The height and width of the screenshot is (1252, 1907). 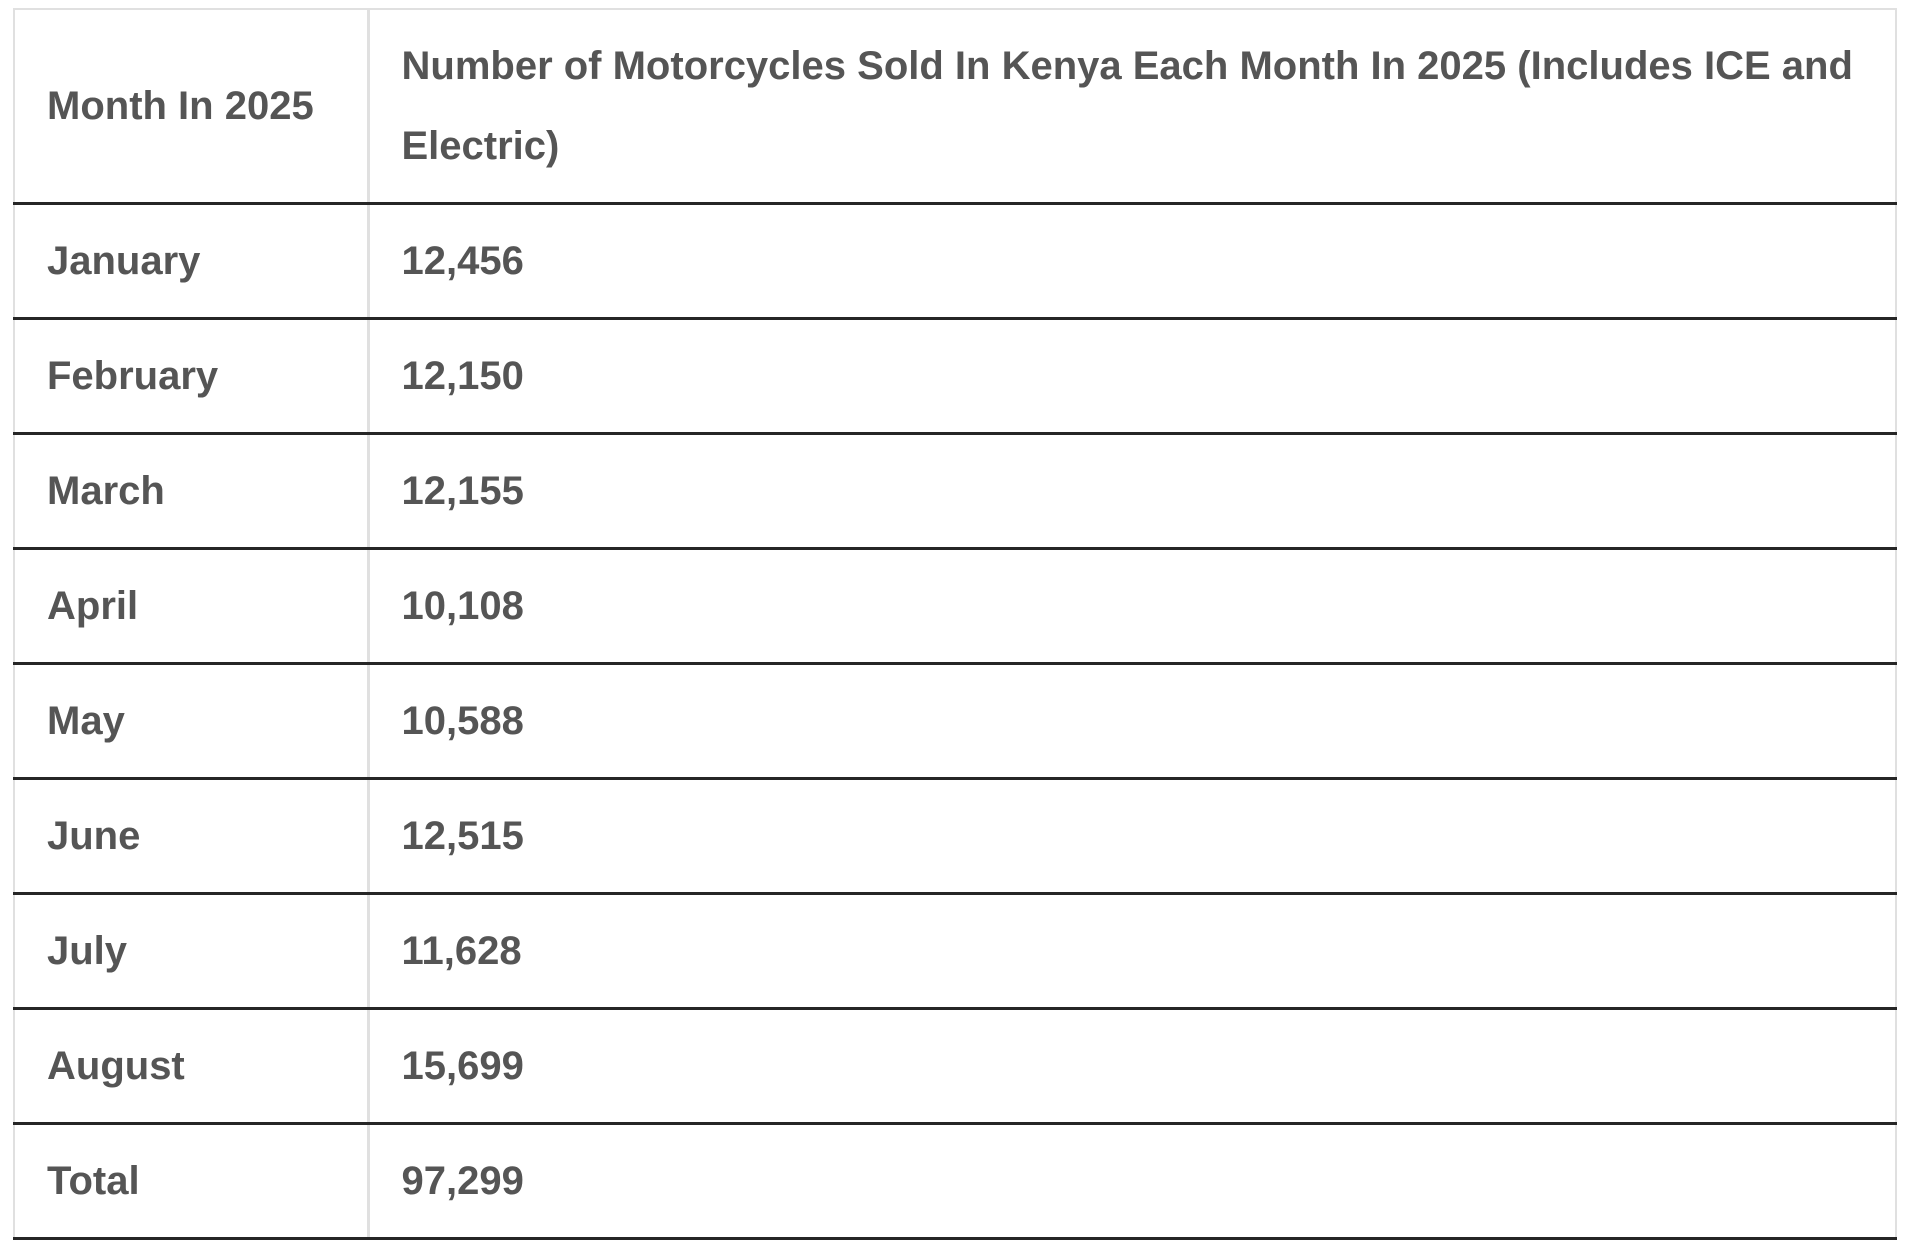 I want to click on value-cell: 12,456, so click(x=1132, y=261).